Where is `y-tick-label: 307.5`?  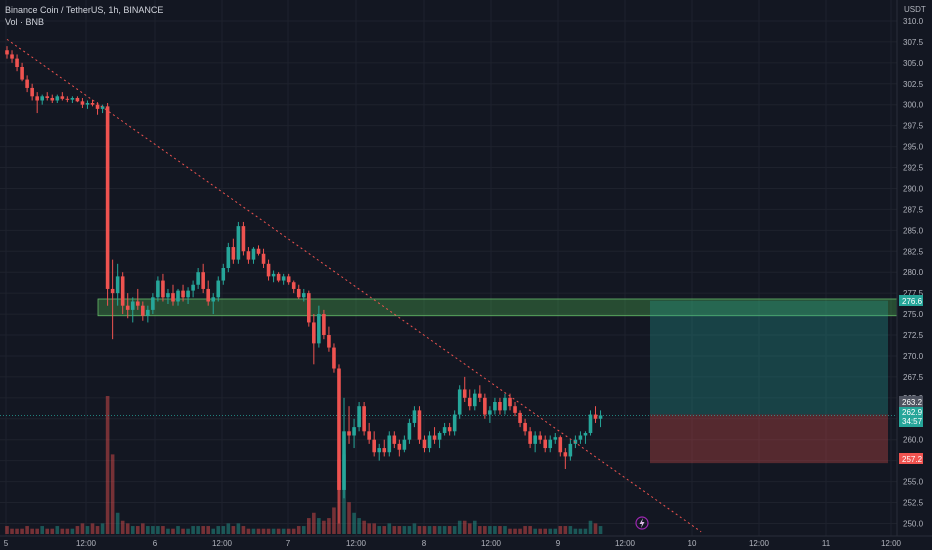 y-tick-label: 307.5 is located at coordinates (913, 42).